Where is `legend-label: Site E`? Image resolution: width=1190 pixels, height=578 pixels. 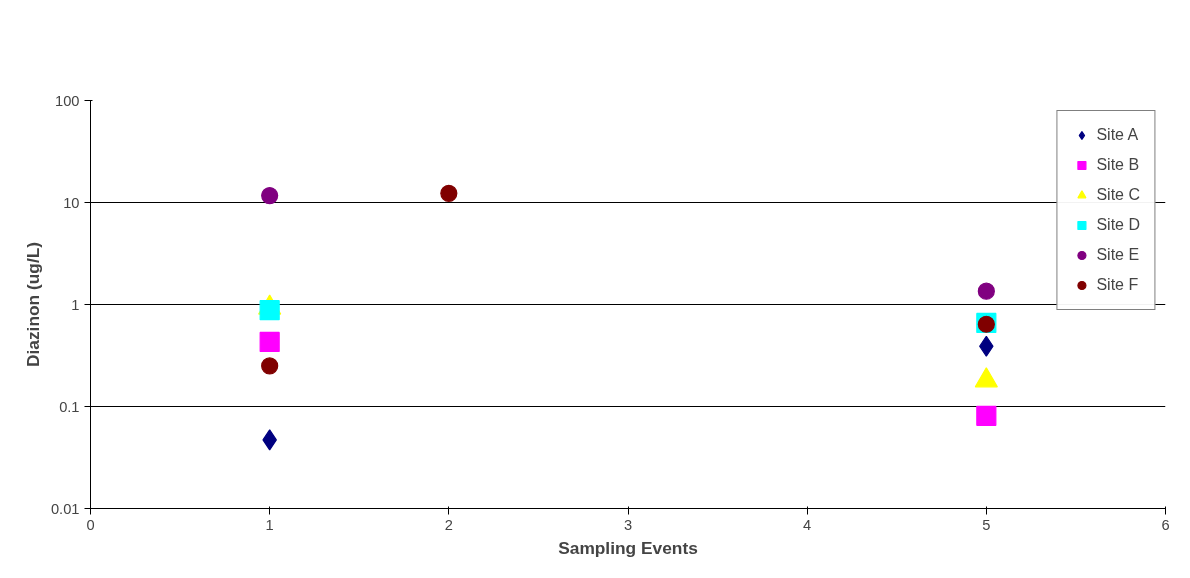
legend-label: Site E is located at coordinates (1118, 255).